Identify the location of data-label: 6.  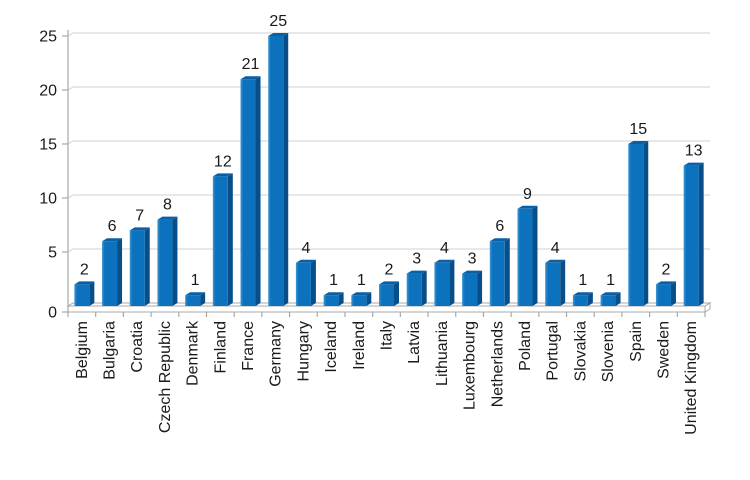
(499, 226).